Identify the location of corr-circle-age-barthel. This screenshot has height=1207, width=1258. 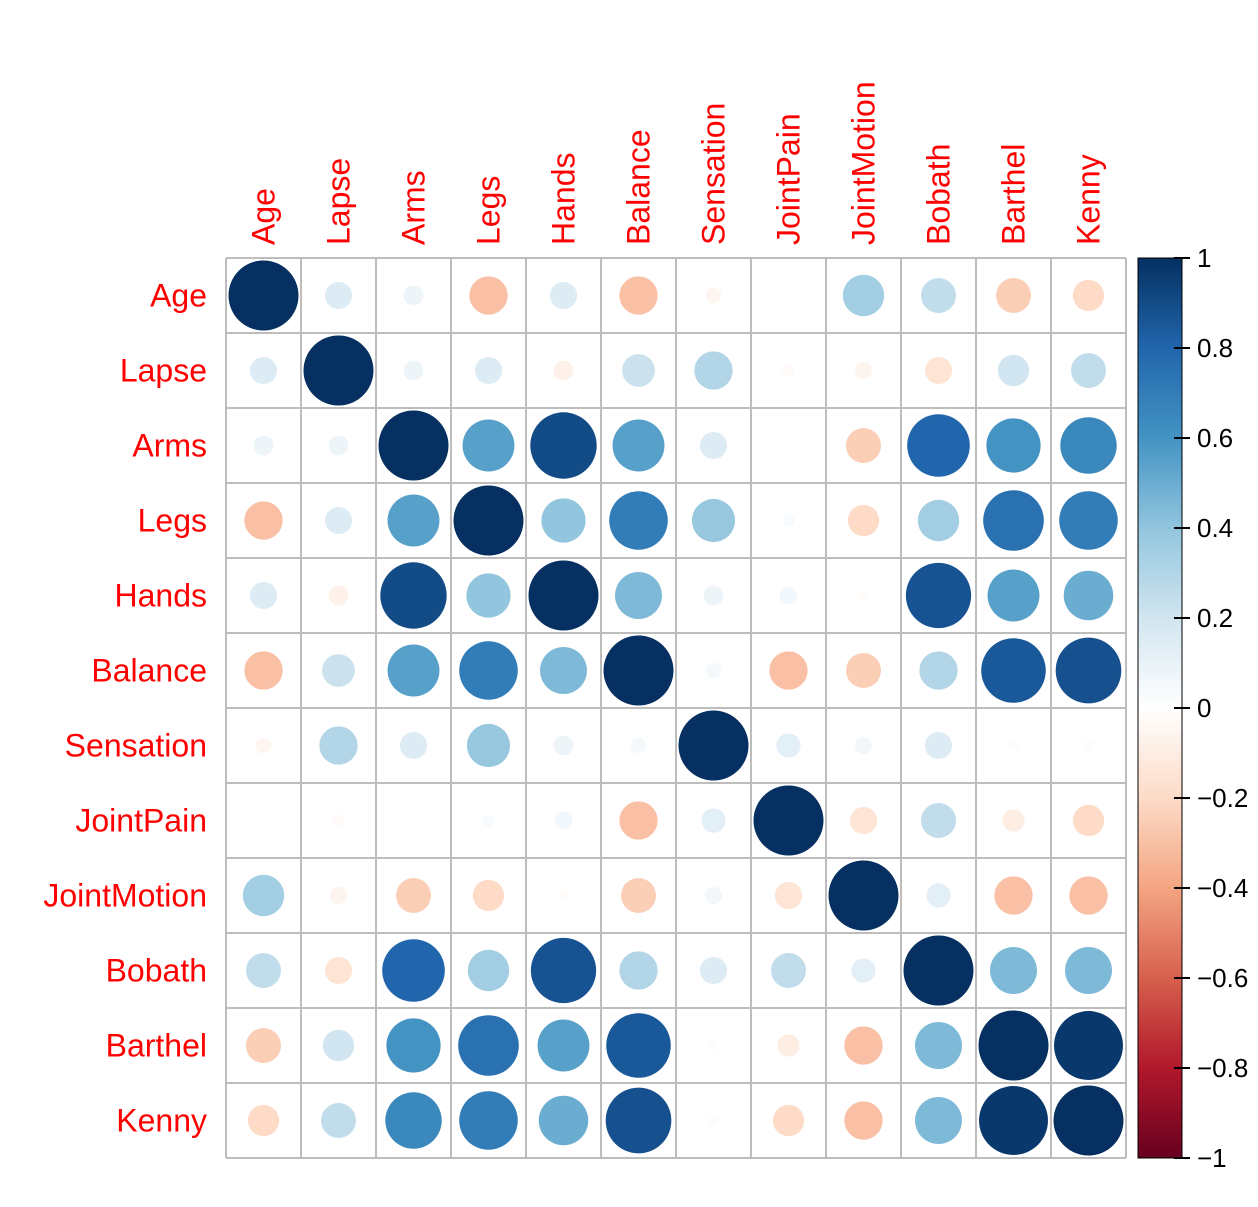
(1013, 295).